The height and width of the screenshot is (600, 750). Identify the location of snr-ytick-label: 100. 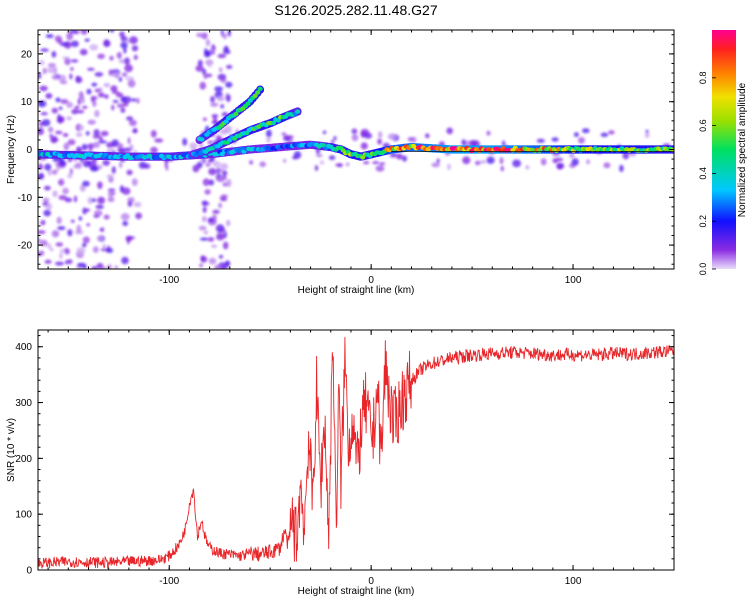
(23, 515).